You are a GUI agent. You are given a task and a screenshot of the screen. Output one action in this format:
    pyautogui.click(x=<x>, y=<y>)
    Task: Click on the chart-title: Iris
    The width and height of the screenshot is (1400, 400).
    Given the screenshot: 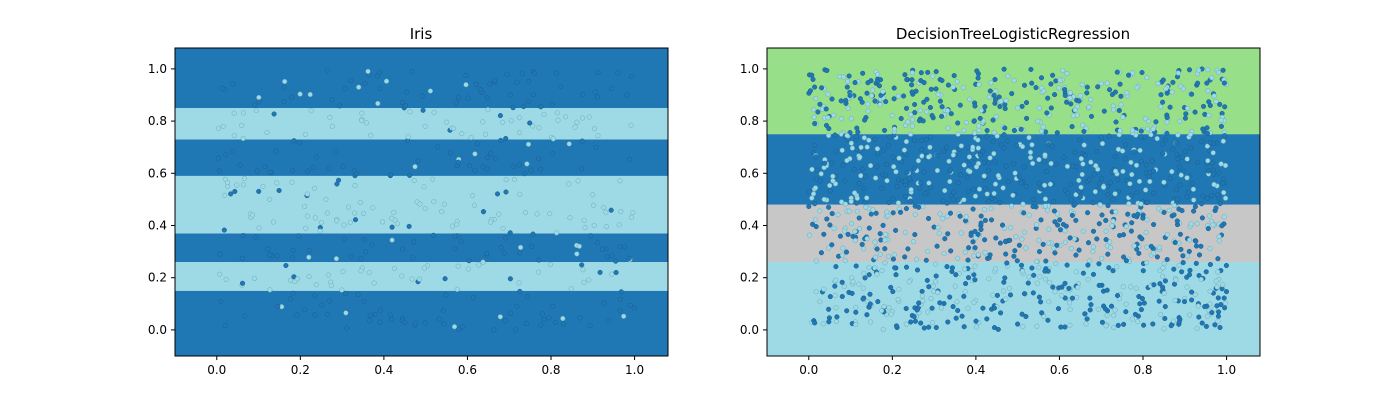 What is the action you would take?
    pyautogui.click(x=421, y=34)
    